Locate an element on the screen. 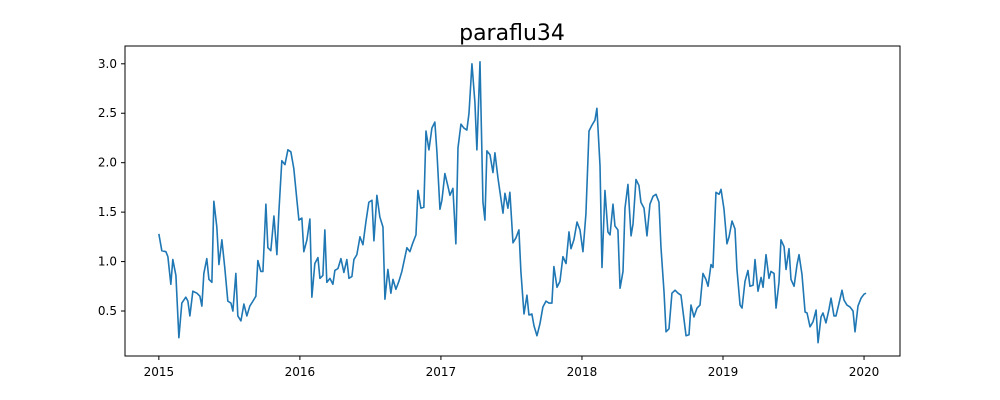 The width and height of the screenshot is (1000, 400). x-tick-label: 2019 is located at coordinates (723, 372).